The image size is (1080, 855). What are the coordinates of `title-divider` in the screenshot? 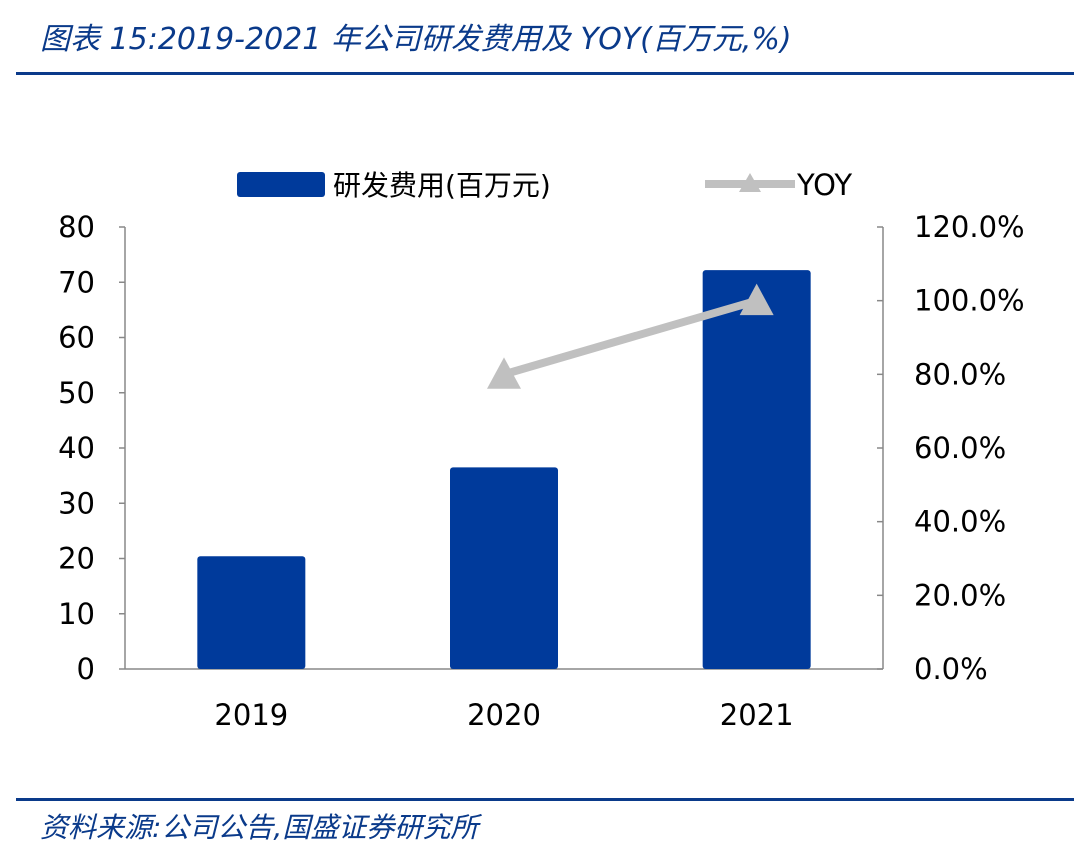 It's located at (545, 73).